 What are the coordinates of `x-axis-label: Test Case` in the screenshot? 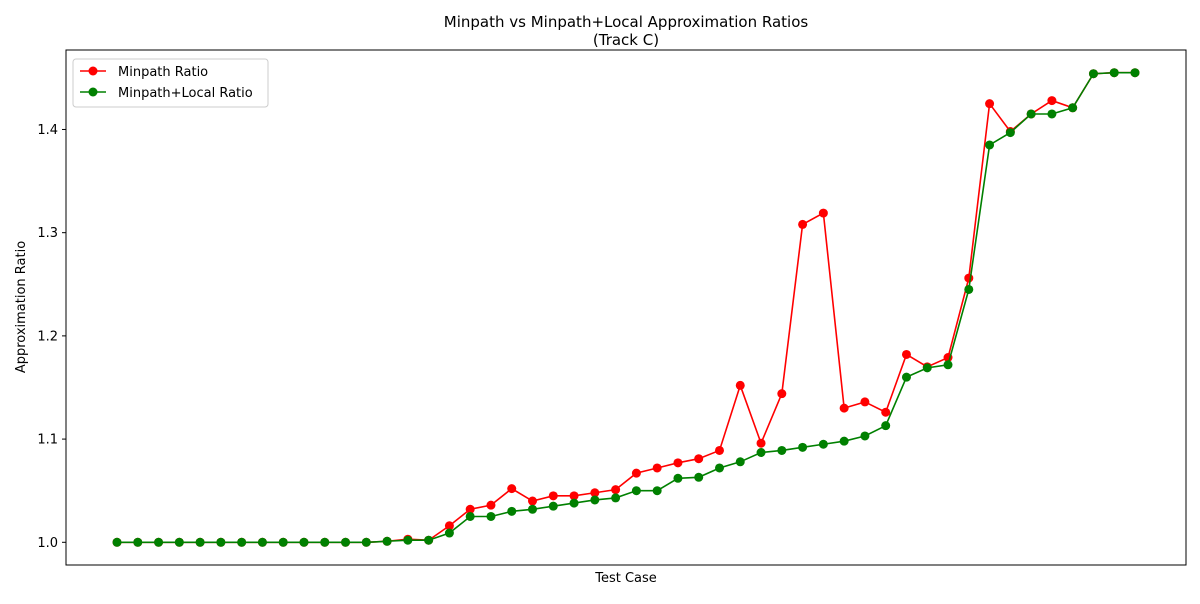 It's located at (625, 578).